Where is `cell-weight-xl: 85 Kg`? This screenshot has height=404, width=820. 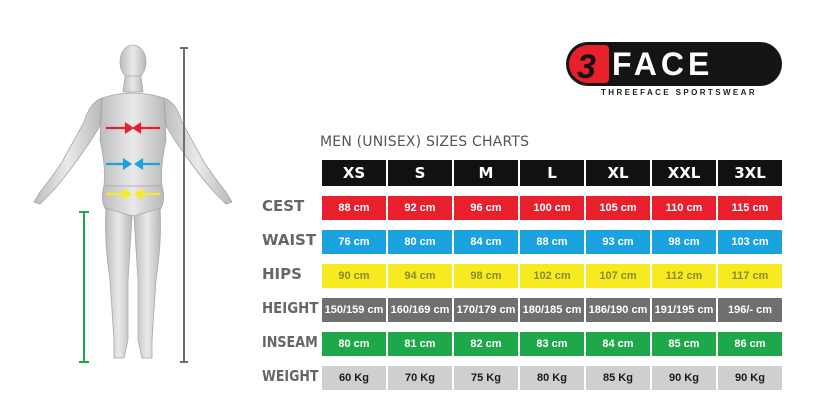 cell-weight-xl: 85 Kg is located at coordinates (618, 378).